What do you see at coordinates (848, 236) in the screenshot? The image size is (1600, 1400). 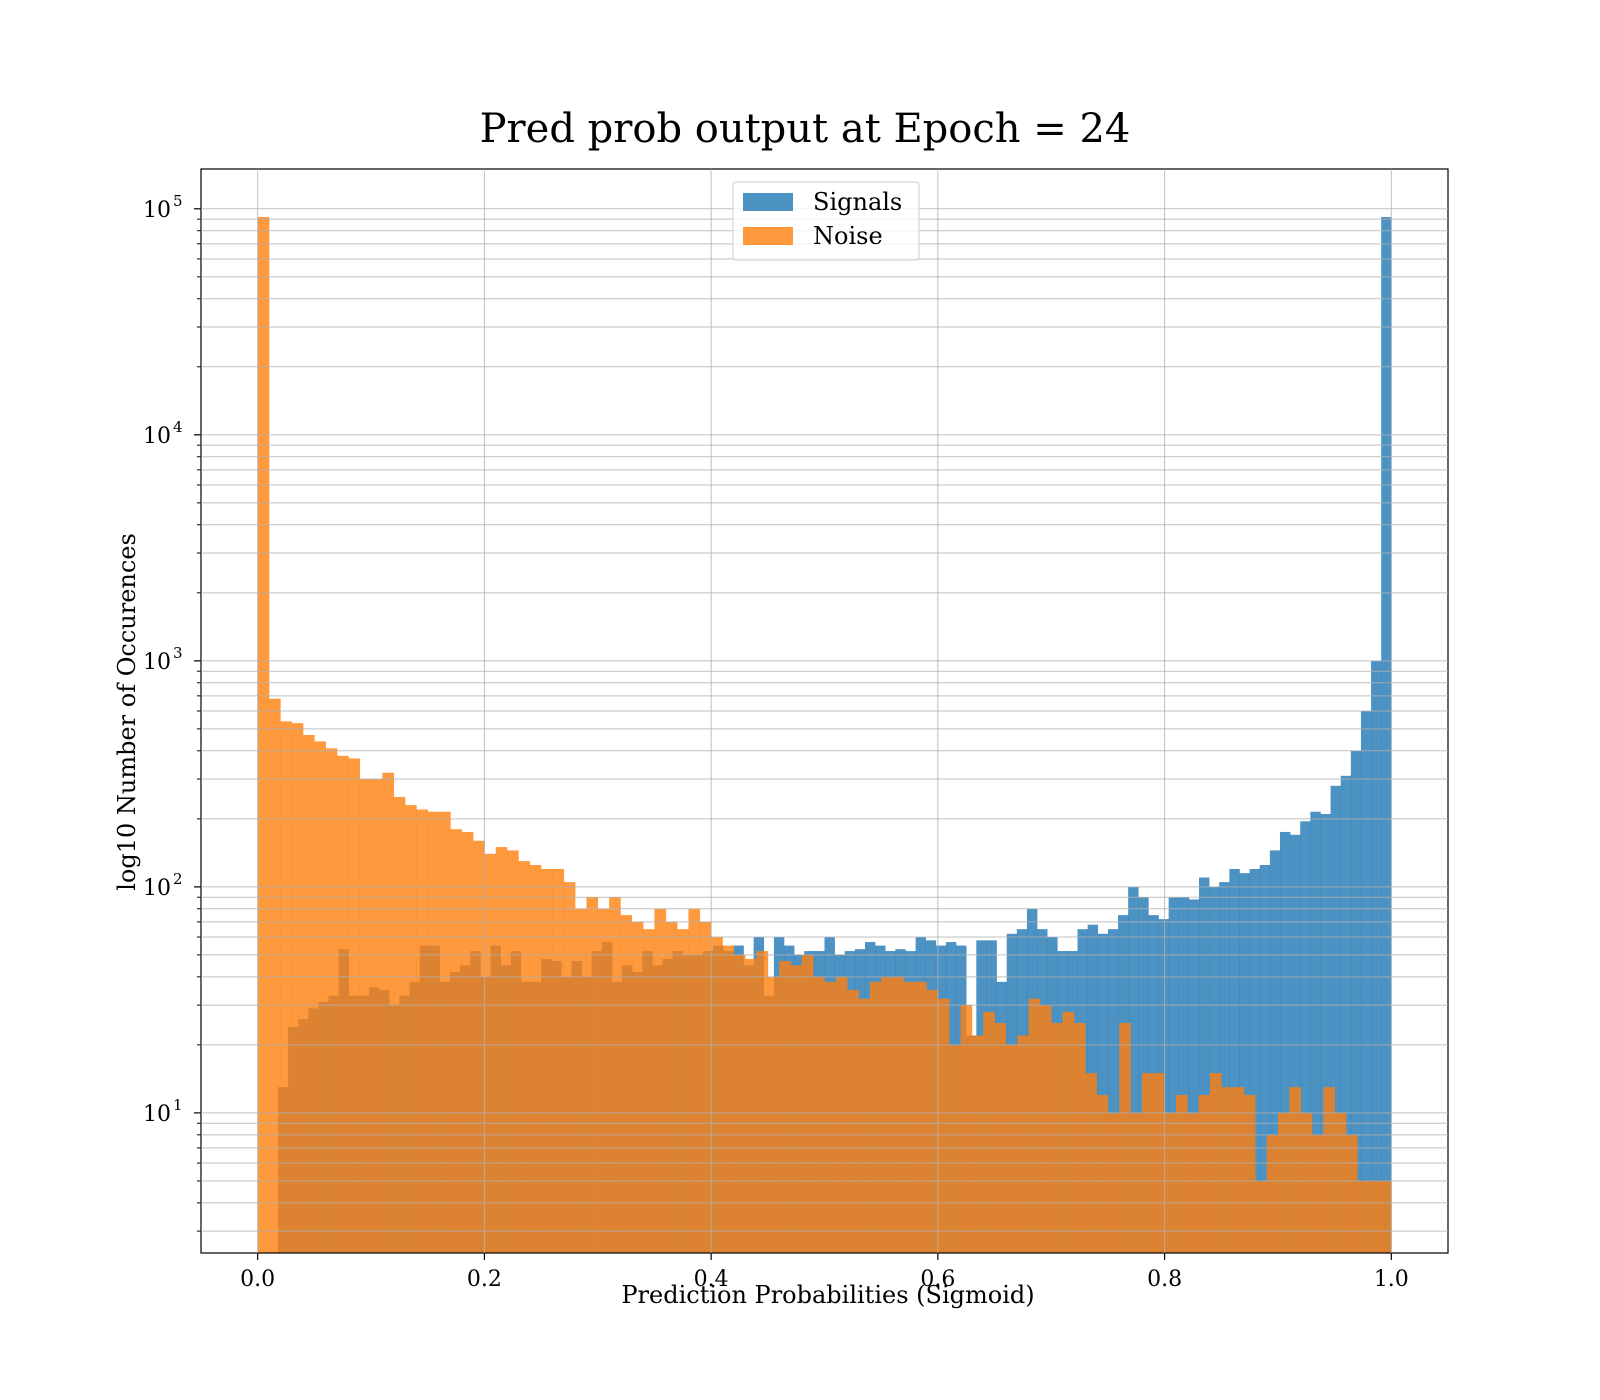 I see `legend-label-noise: Noise` at bounding box center [848, 236].